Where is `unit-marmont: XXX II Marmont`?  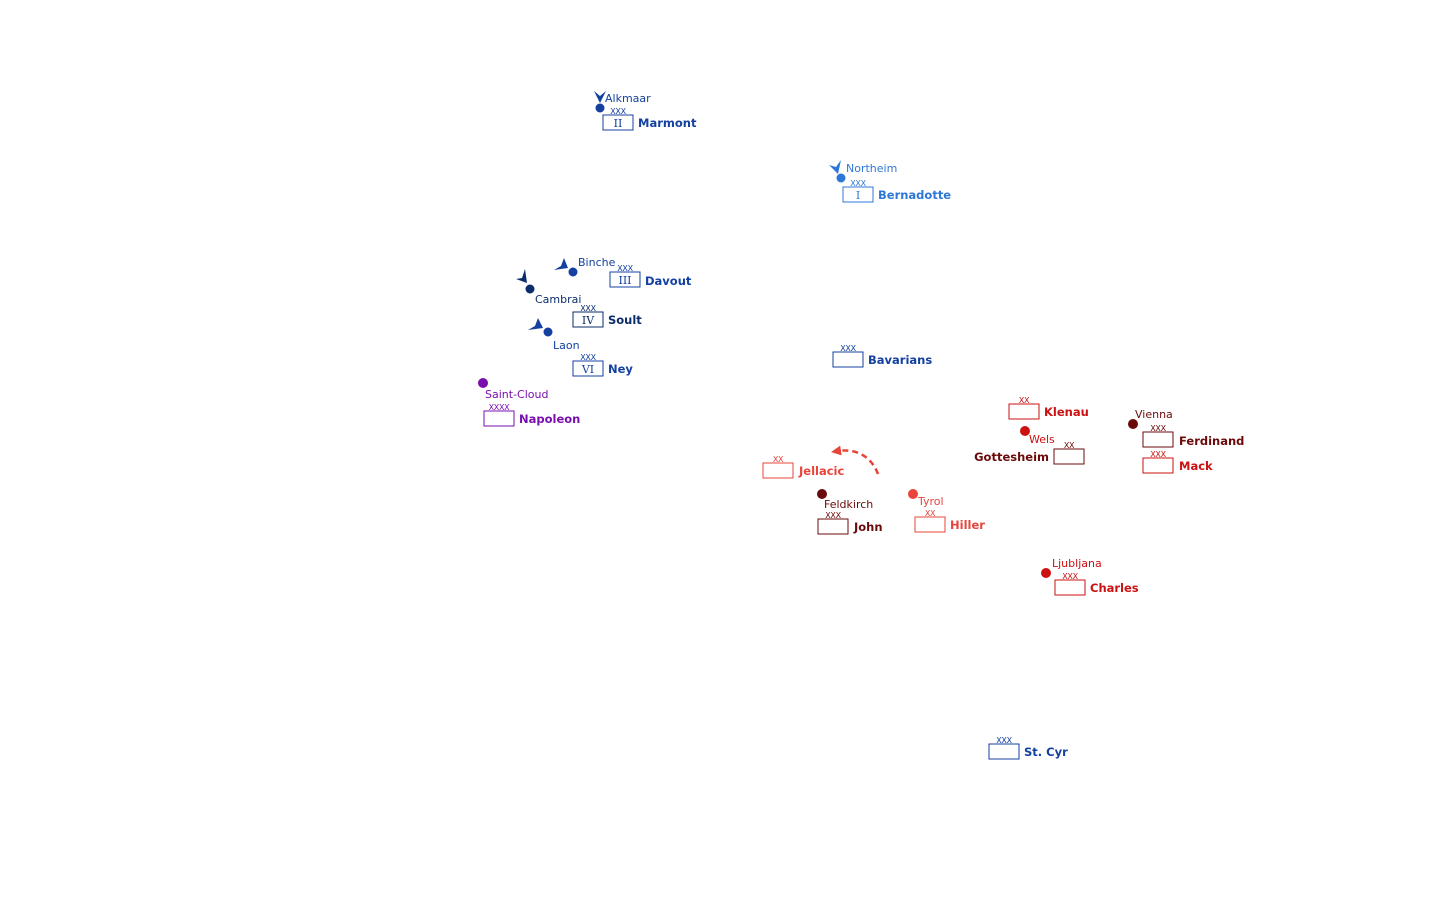
unit-marmont: XXX II Marmont is located at coordinates (649, 119).